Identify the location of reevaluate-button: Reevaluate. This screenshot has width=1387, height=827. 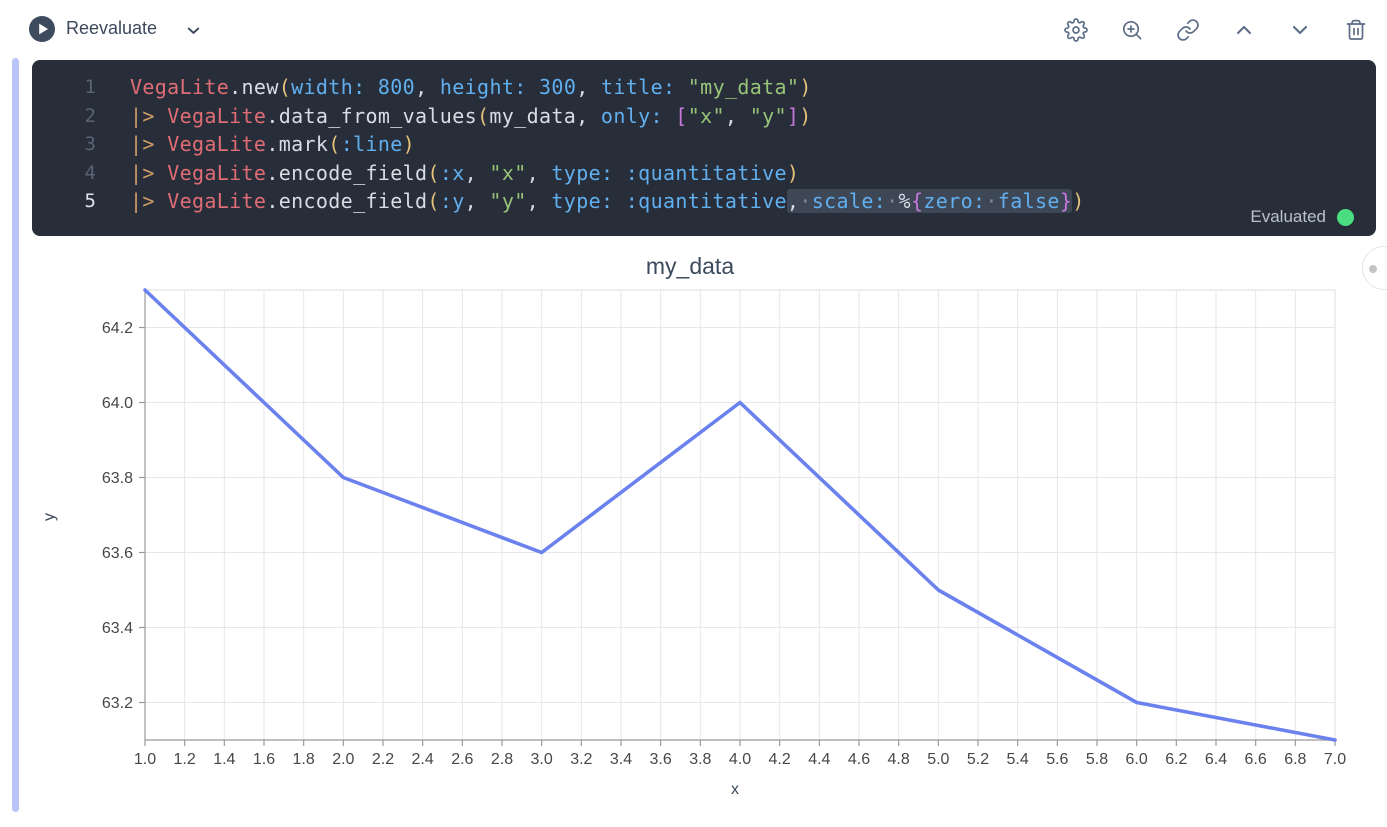
(112, 28).